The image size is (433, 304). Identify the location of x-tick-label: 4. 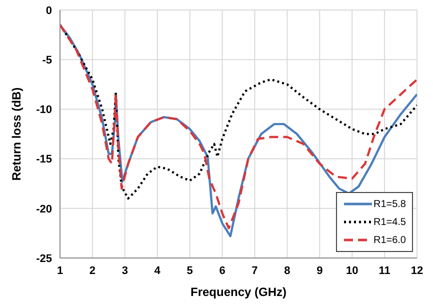
(158, 270).